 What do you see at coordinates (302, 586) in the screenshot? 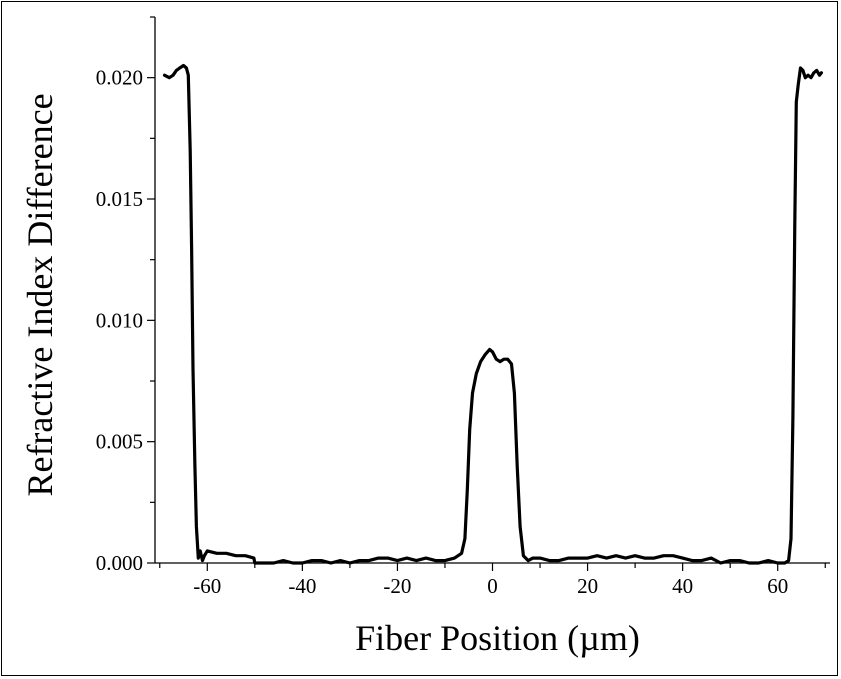
I see `x-tick-label: -40` at bounding box center [302, 586].